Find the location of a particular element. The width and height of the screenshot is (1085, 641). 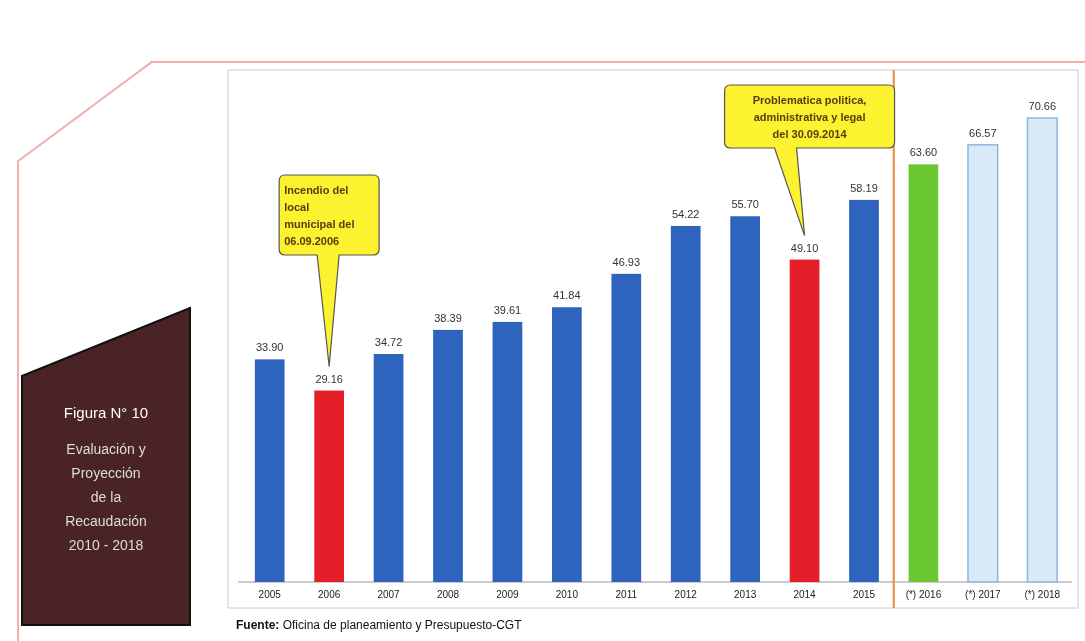

x-tick-label: 2011 is located at coordinates (626, 594).